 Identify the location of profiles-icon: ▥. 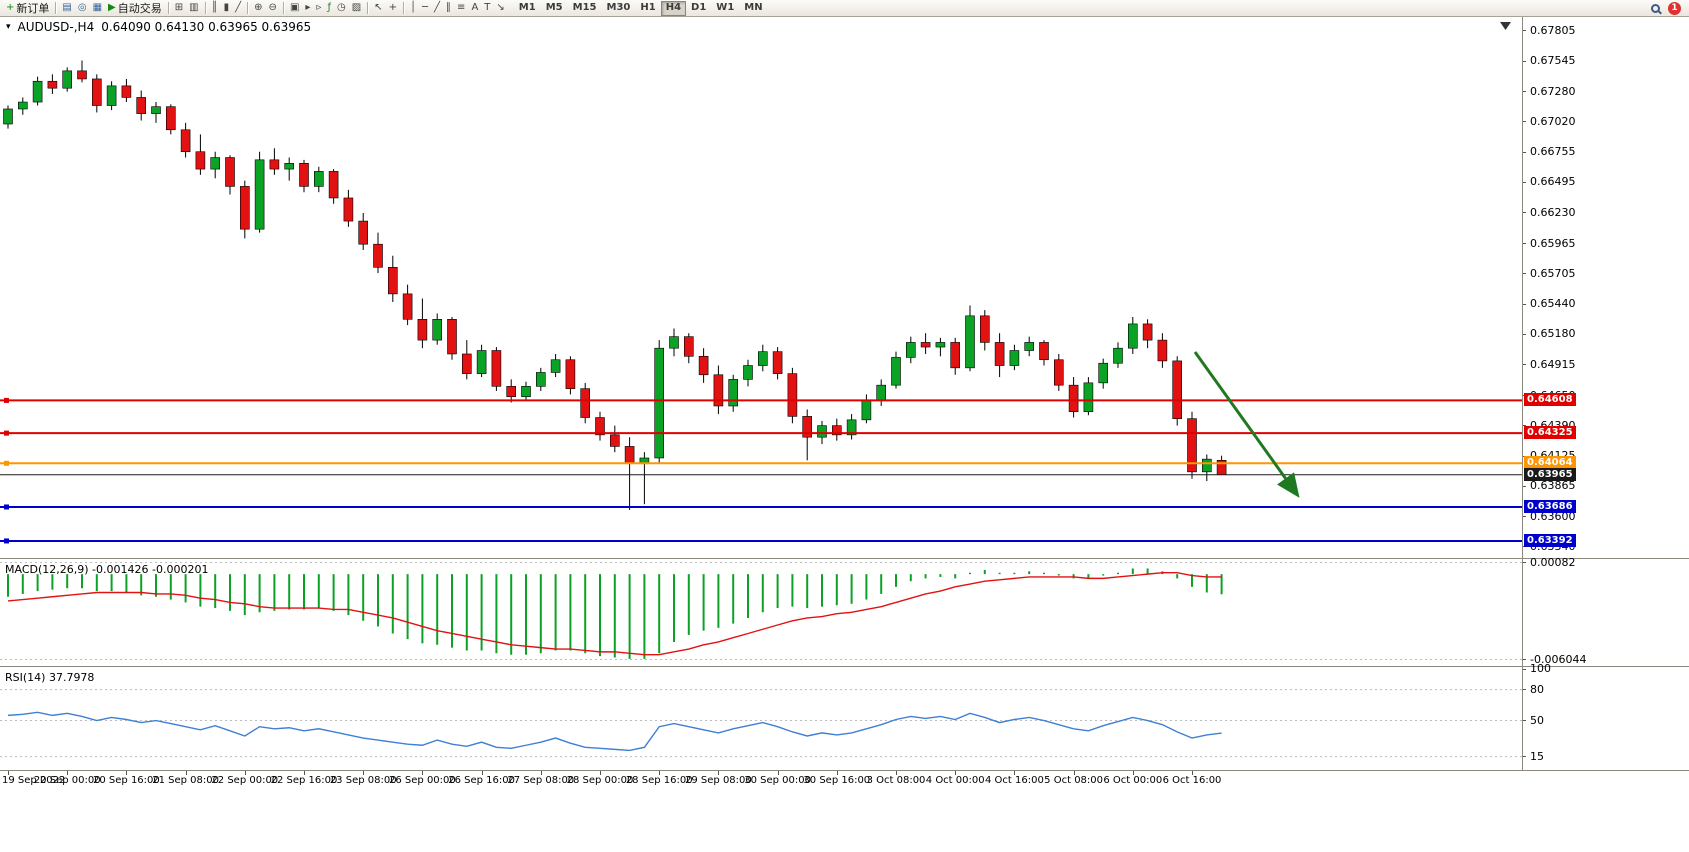
(194, 7).